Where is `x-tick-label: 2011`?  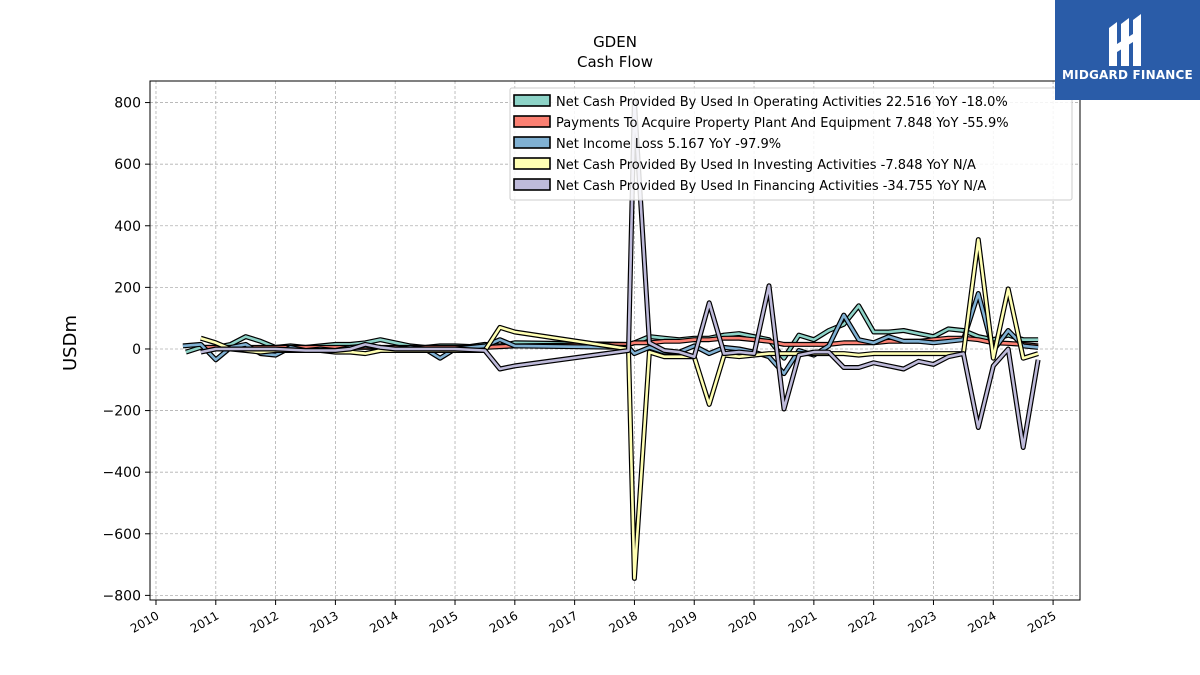
x-tick-label: 2011 is located at coordinates (204, 621).